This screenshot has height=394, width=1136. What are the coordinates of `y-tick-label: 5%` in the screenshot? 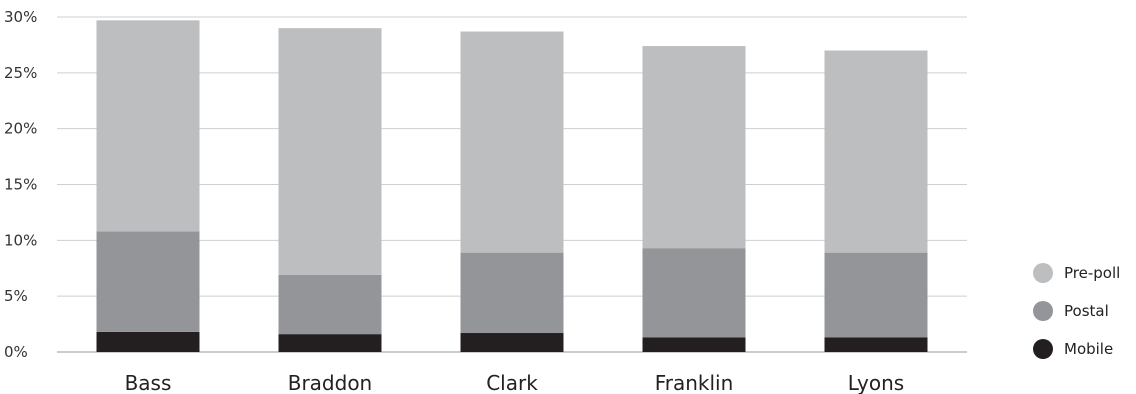 It's located at (16, 296).